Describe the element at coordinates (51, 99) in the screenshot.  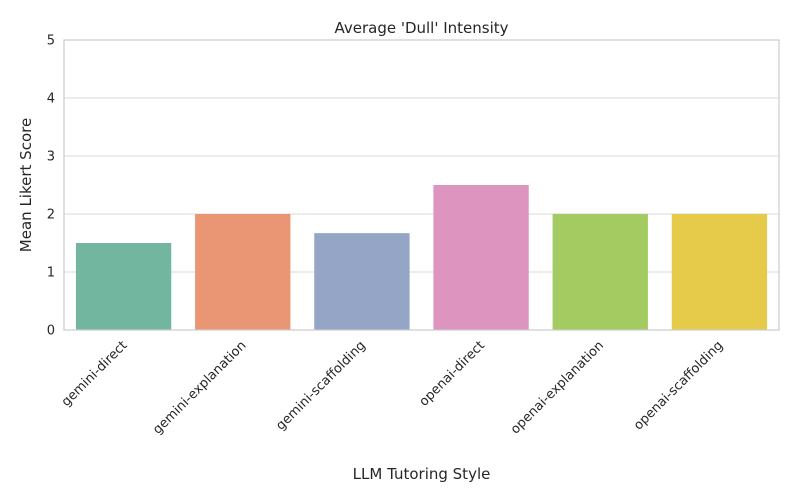
I see `y-tick-label: 4` at that location.